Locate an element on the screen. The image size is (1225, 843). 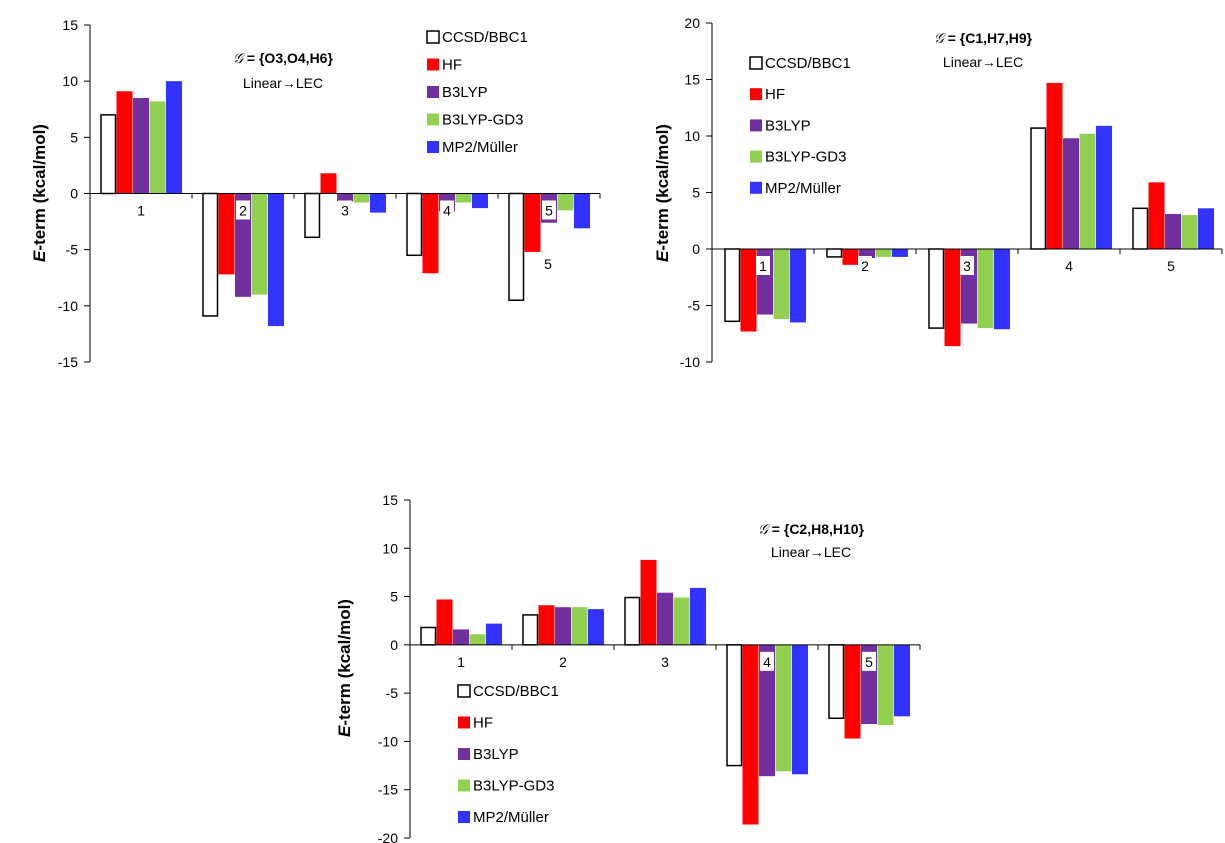
legend-ccsd-label: CCSD/BBC1 is located at coordinates (485, 37).